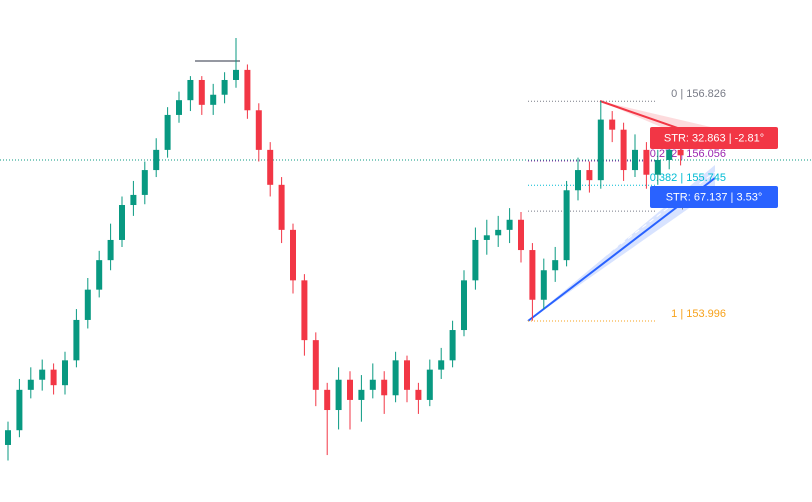 Image resolution: width=812 pixels, height=502 pixels. I want to click on fib-level-label: 0.272 | 156.056, so click(688, 154).